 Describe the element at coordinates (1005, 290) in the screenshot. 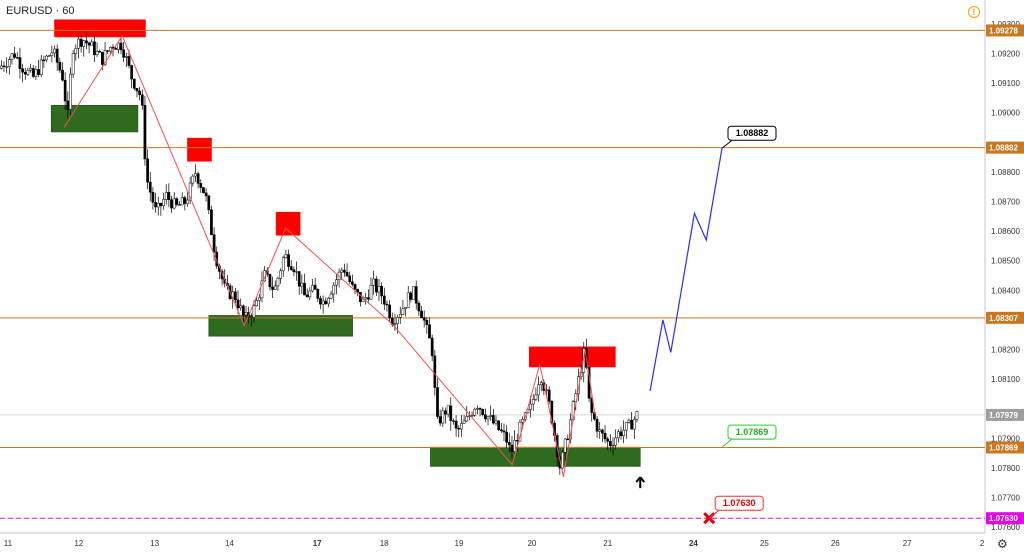

I see `y-tick-label: 1.08400` at that location.